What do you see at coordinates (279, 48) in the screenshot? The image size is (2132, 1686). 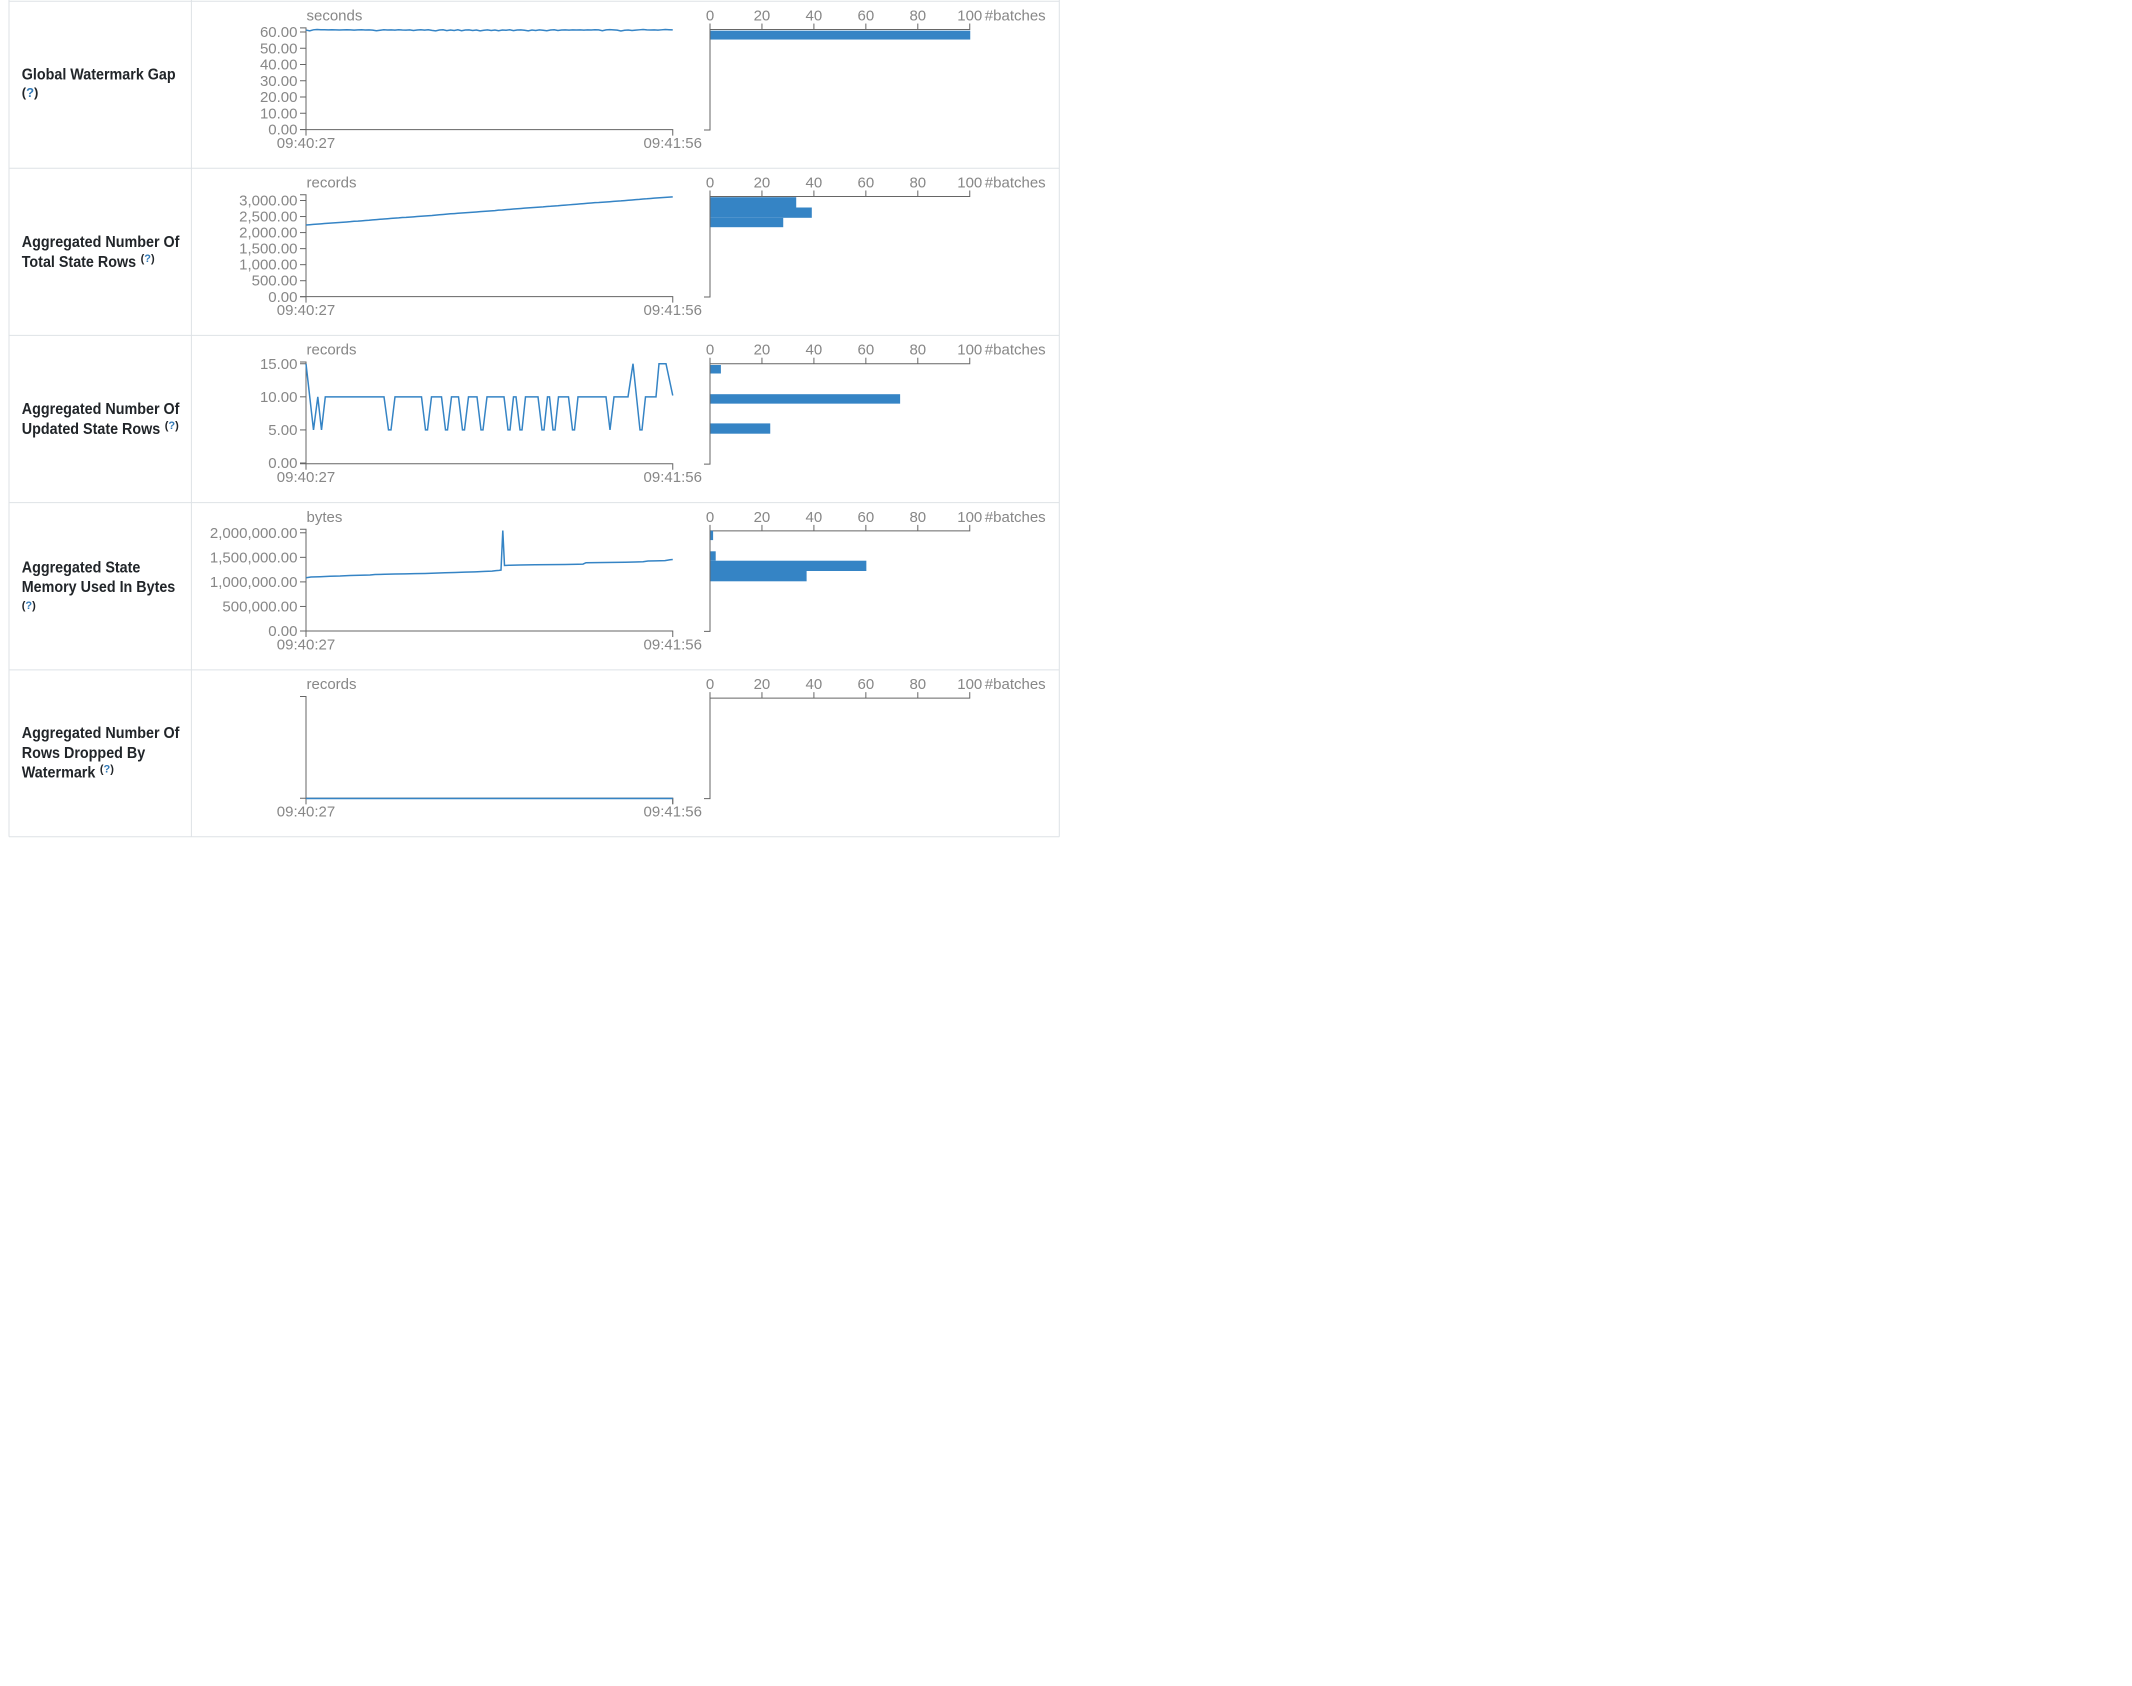 I see `svg-text: 50.00` at bounding box center [279, 48].